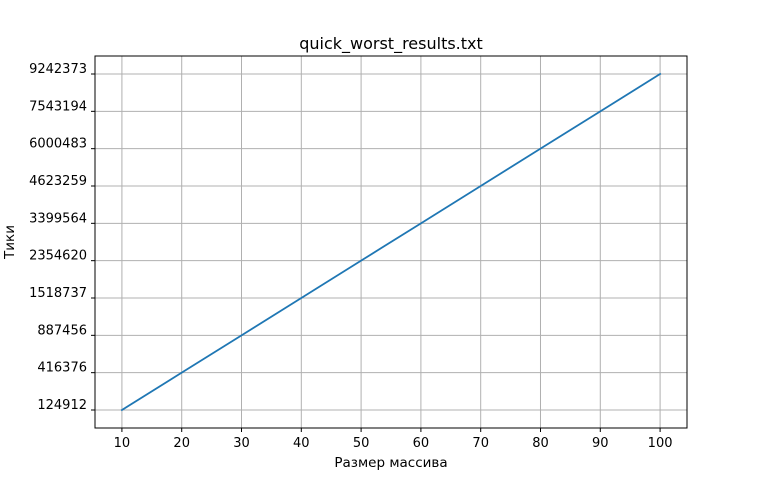 Image resolution: width=763 pixels, height=480 pixels. I want to click on x-axis-label: Размер массива, so click(390, 463).